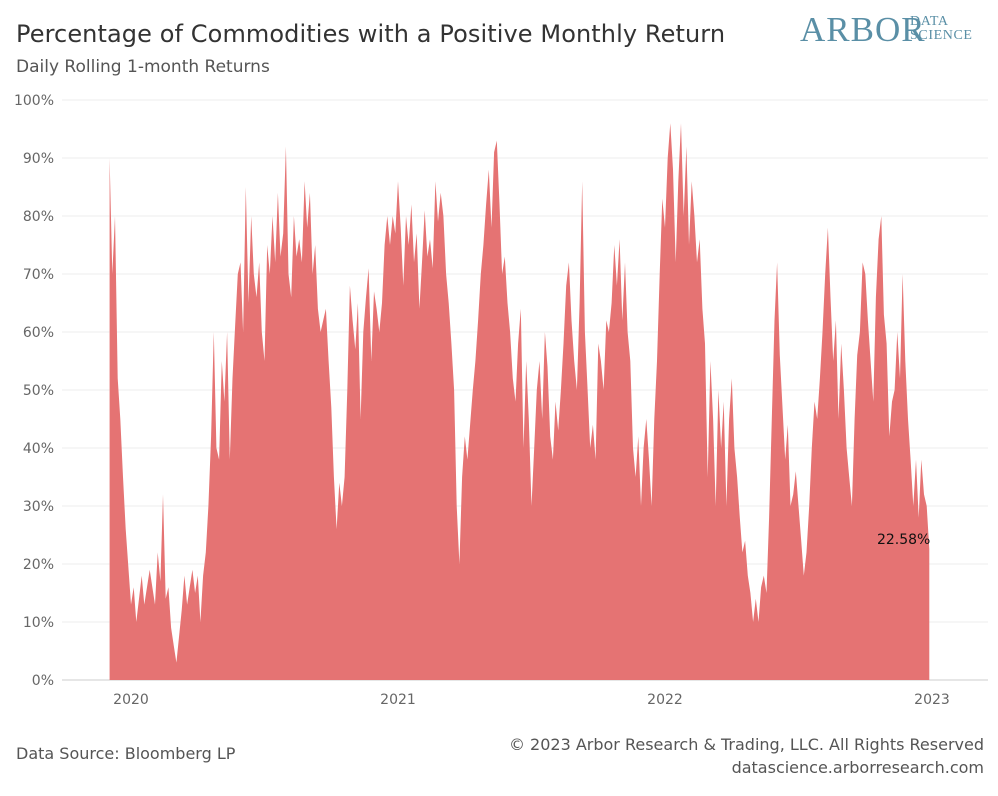 This screenshot has height=796, width=998. I want to click on logo-wordmark: ARBOR, so click(863, 29).